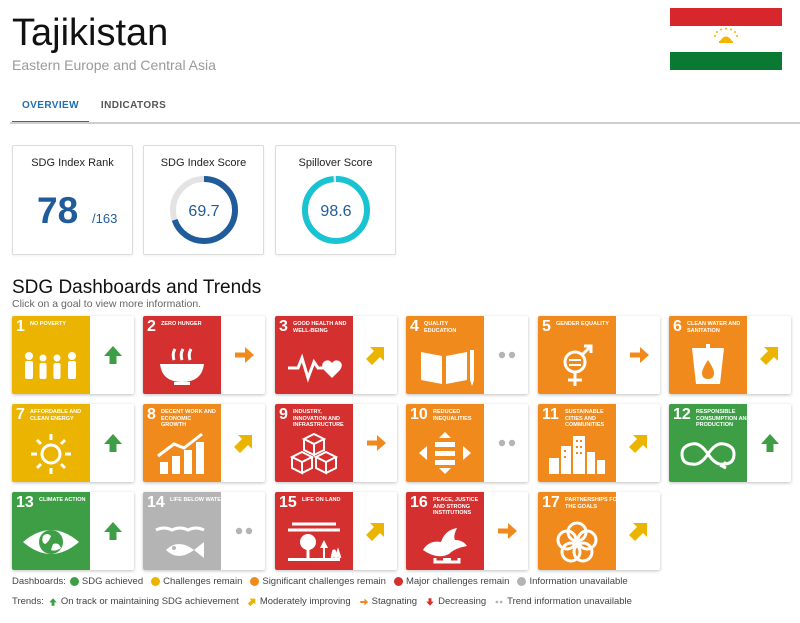 Image resolution: width=800 pixels, height=623 pixels. Describe the element at coordinates (455, 601) in the screenshot. I see `trend-legend-item: Decreasing` at that location.